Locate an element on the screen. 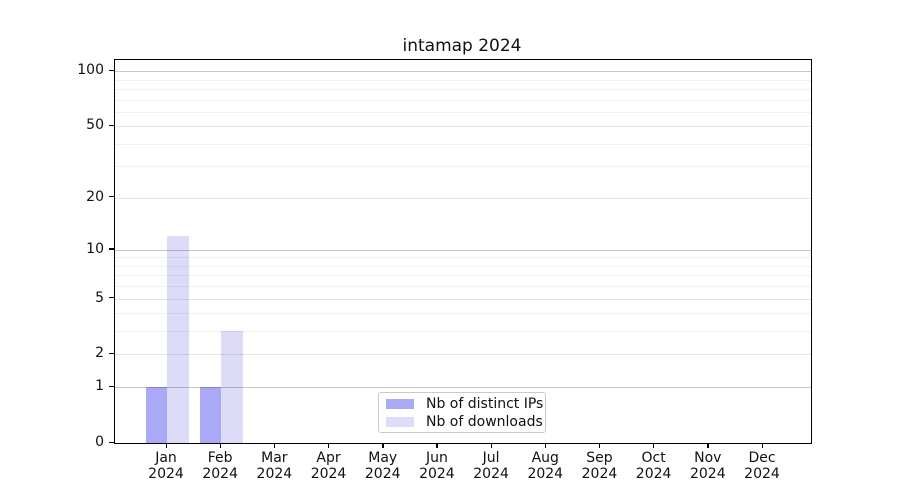 The image size is (900, 500). y-tick-label: 100 is located at coordinates (90, 70).